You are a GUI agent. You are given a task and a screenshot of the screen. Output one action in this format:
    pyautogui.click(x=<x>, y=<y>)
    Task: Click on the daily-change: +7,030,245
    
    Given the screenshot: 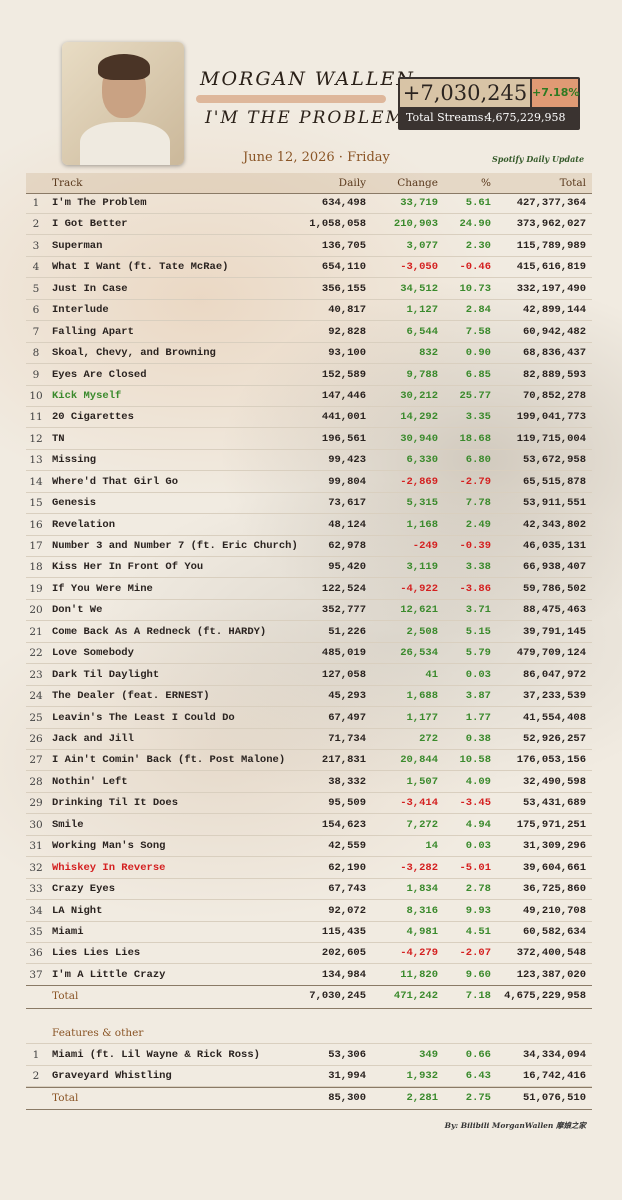 What is the action you would take?
    pyautogui.click(x=465, y=93)
    